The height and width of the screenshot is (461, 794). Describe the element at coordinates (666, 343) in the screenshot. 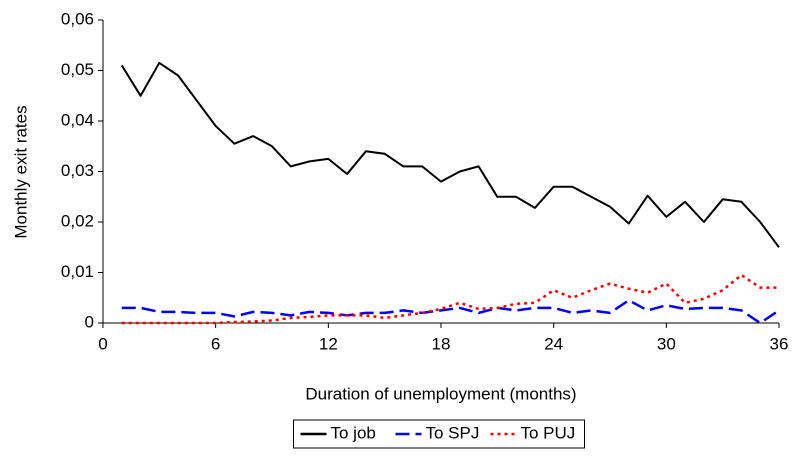

I see `x-tick-label: 30` at that location.